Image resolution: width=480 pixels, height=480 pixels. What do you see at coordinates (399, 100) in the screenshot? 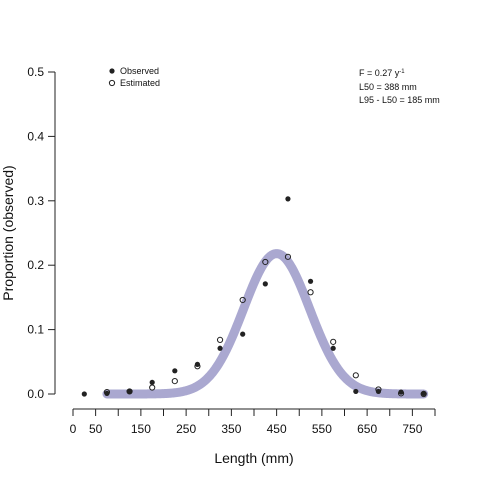
I see `annotation-l95-l50: L95 - L50 = 185 mm` at bounding box center [399, 100].